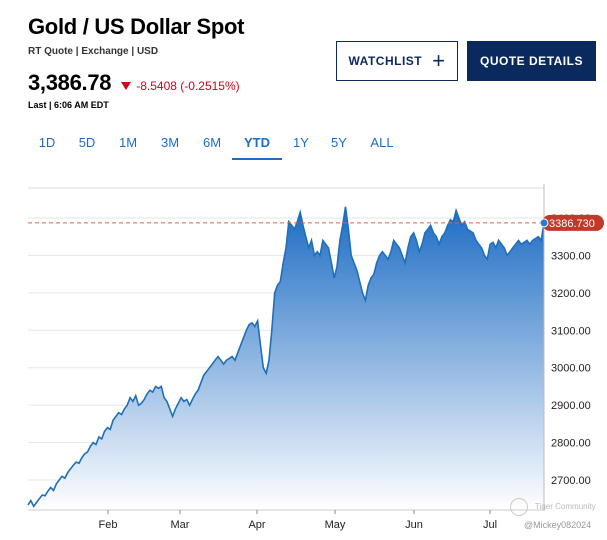 This screenshot has width=607, height=540. I want to click on price-row: 3,386.78 -8.5408 (-0.2515%), so click(134, 83).